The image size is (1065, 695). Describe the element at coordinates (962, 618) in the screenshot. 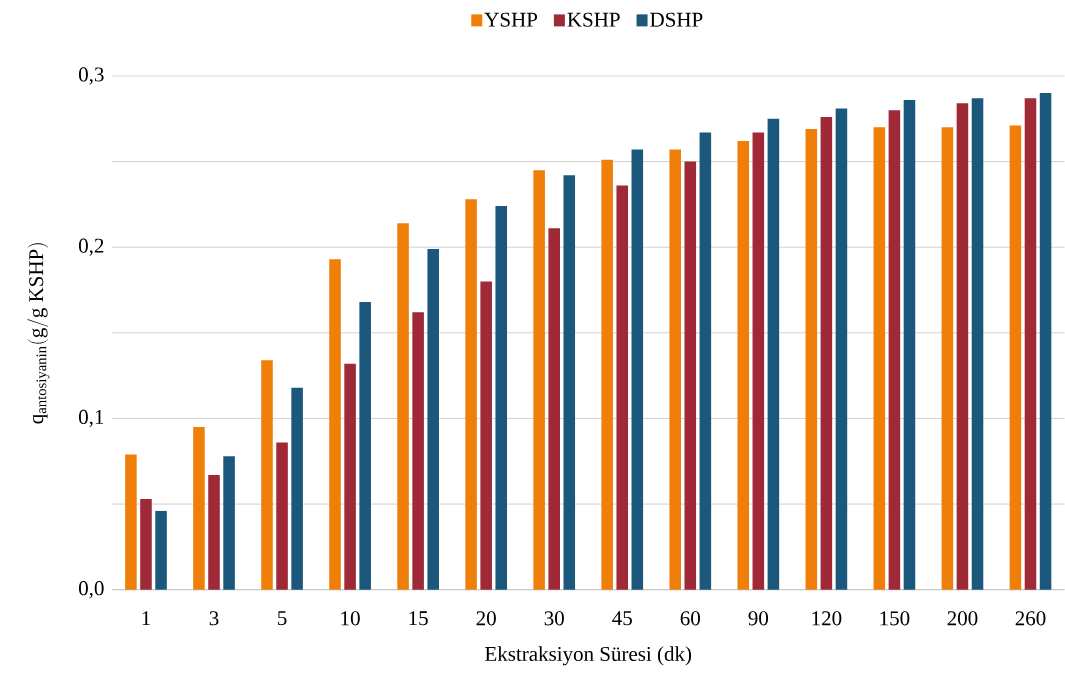

I see `x-tick-label: 200` at that location.